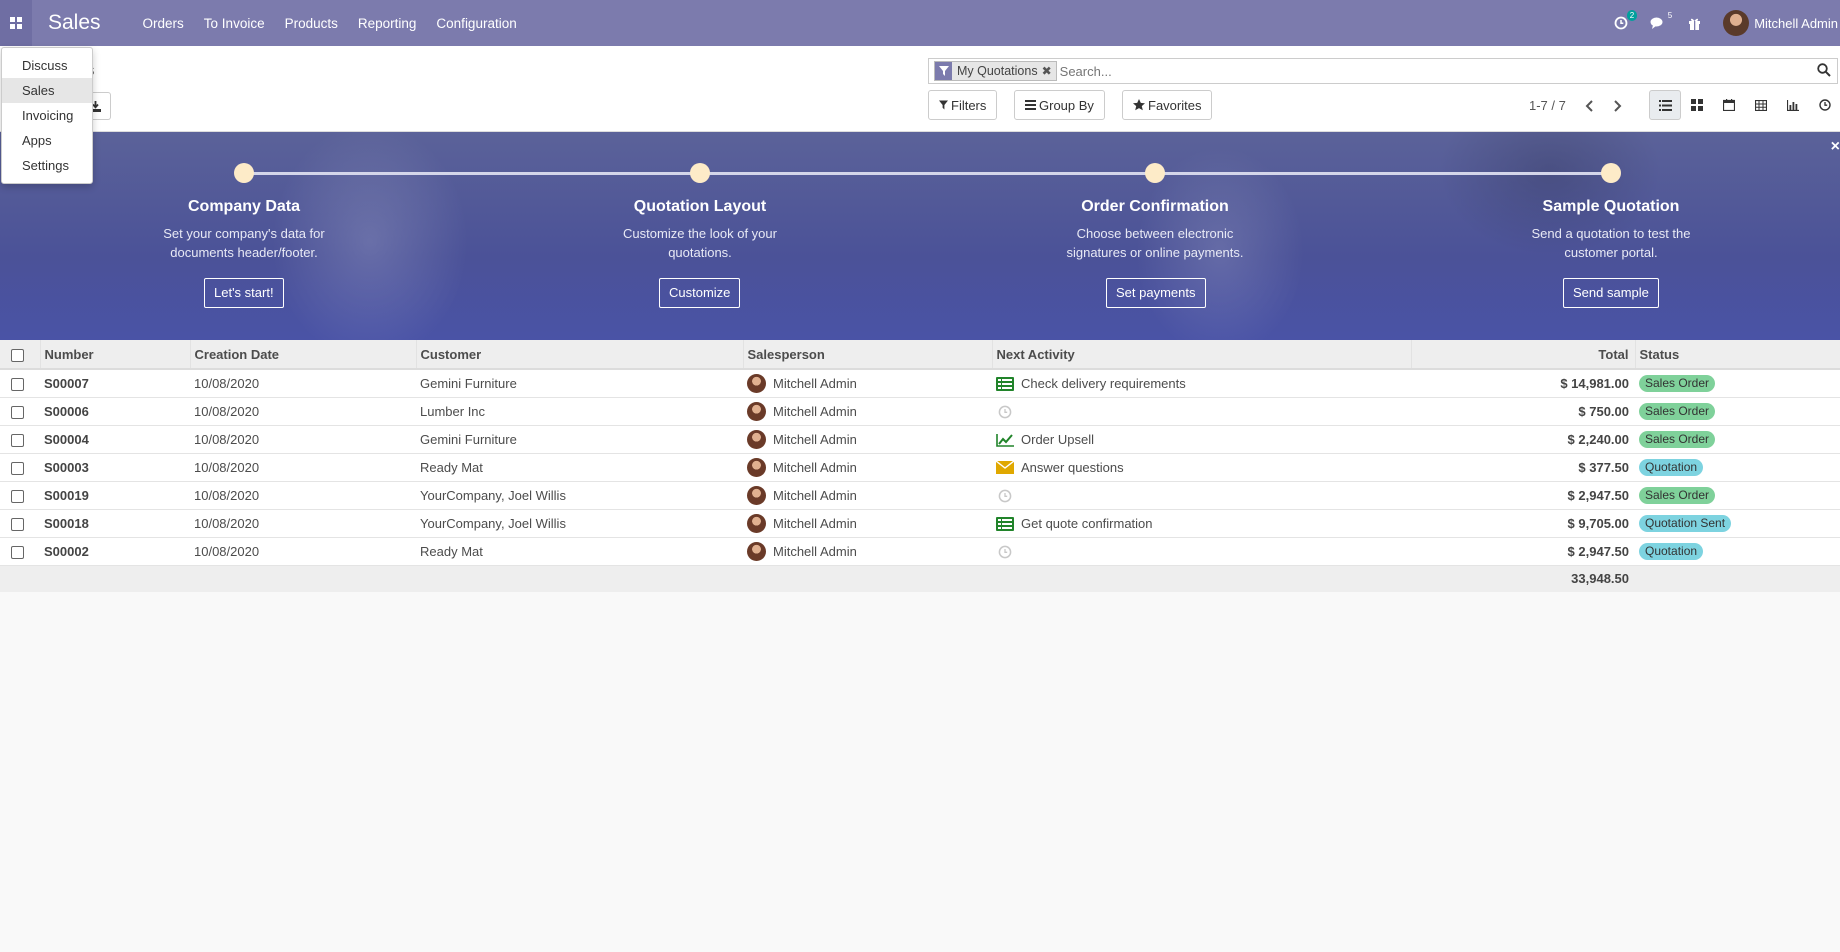 Image resolution: width=1840 pixels, height=952 pixels. What do you see at coordinates (963, 105) in the screenshot?
I see `filters-button: Filters` at bounding box center [963, 105].